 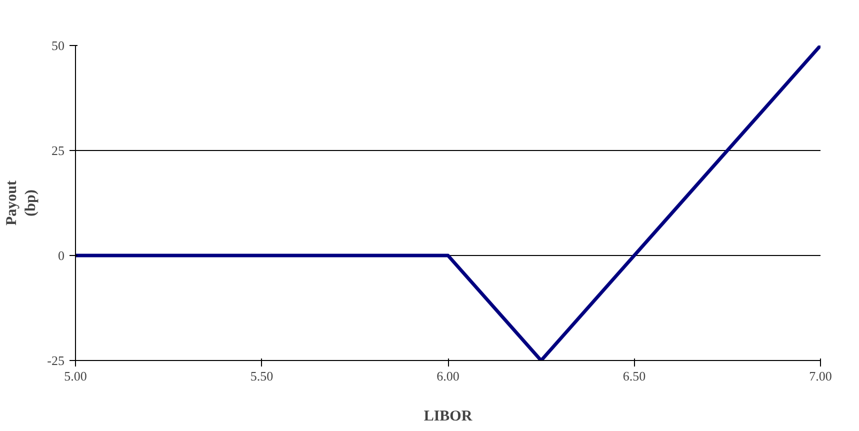 What do you see at coordinates (22, 203) in the screenshot?
I see `y-axis-title: Payout (bp)` at bounding box center [22, 203].